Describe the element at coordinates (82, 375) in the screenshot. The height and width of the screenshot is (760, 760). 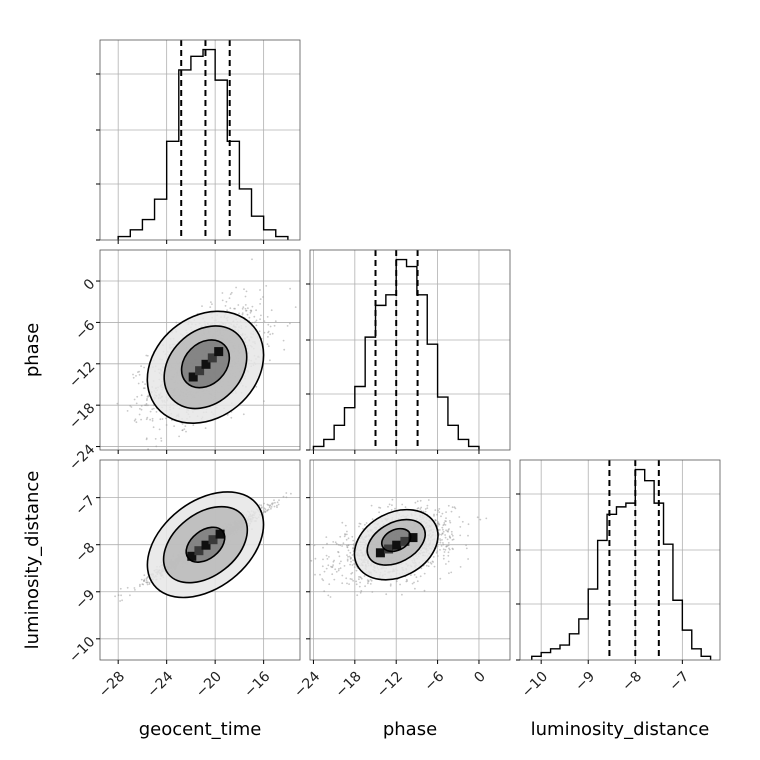
I see `ytick-label-phase-2: −12` at that location.